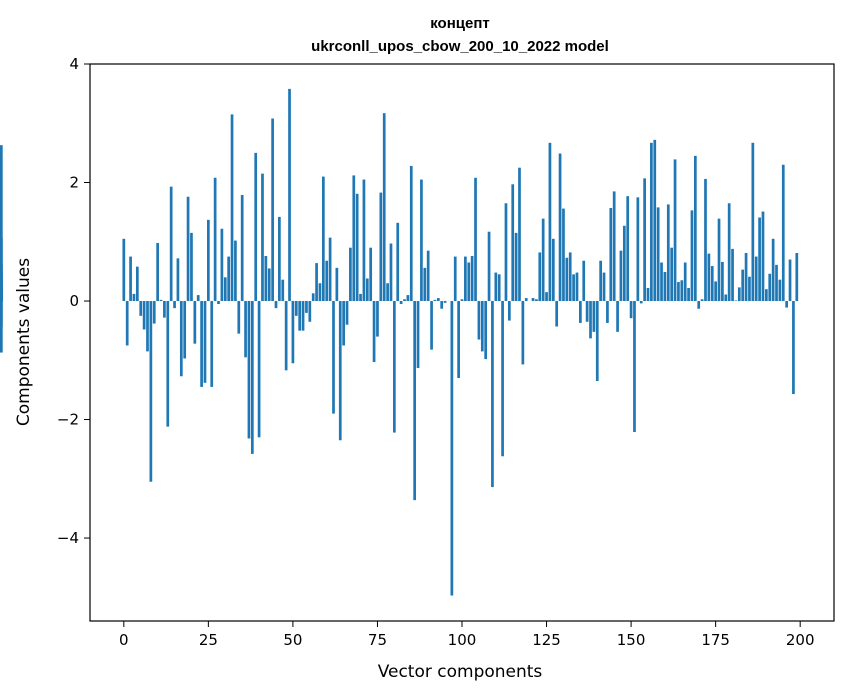 Image resolution: width=847 pixels, height=696 pixels. Describe the element at coordinates (74, 183) in the screenshot. I see `y-tick-label: 2` at that location.